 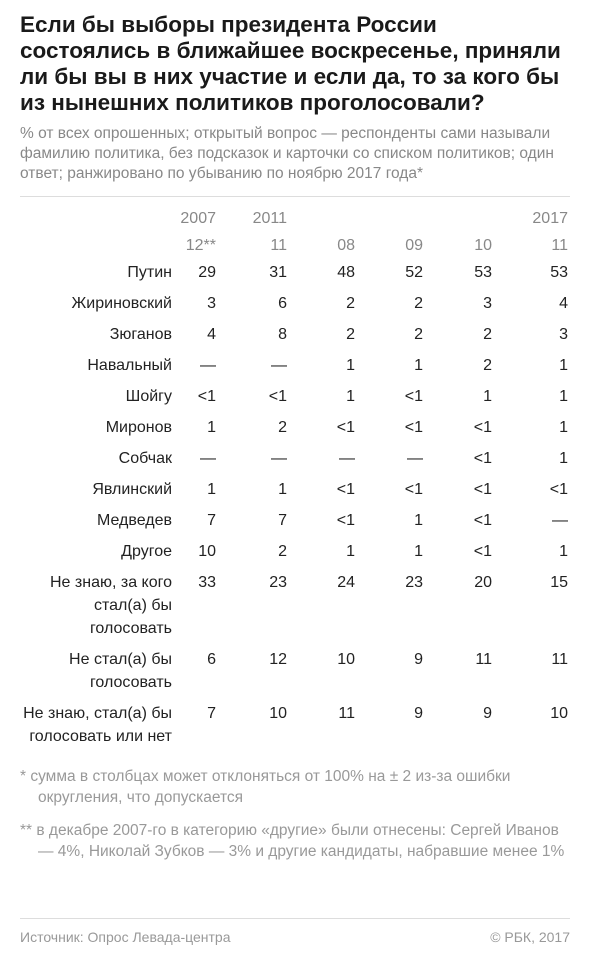 What do you see at coordinates (134, 520) in the screenshot?
I see `row-label: Медведев` at bounding box center [134, 520].